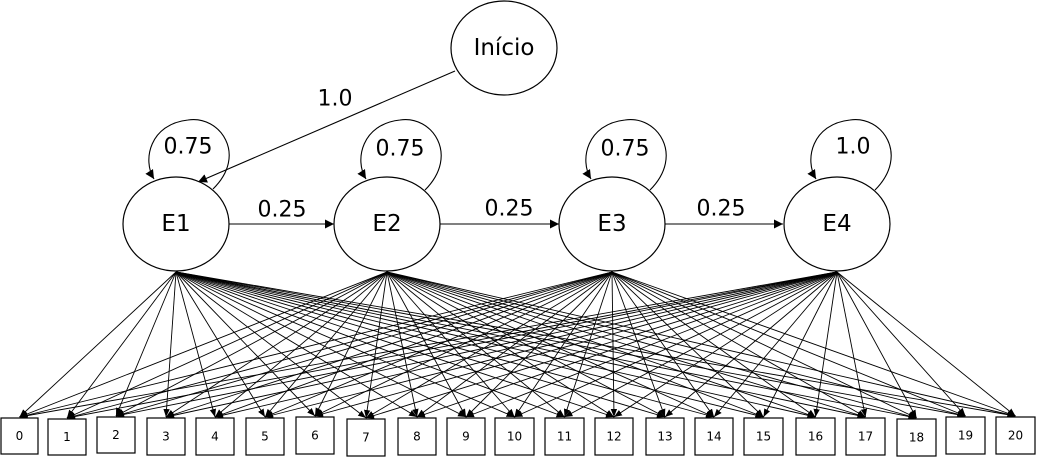 The height and width of the screenshot is (459, 1038). I want to click on observation-box: 4, so click(215, 436).